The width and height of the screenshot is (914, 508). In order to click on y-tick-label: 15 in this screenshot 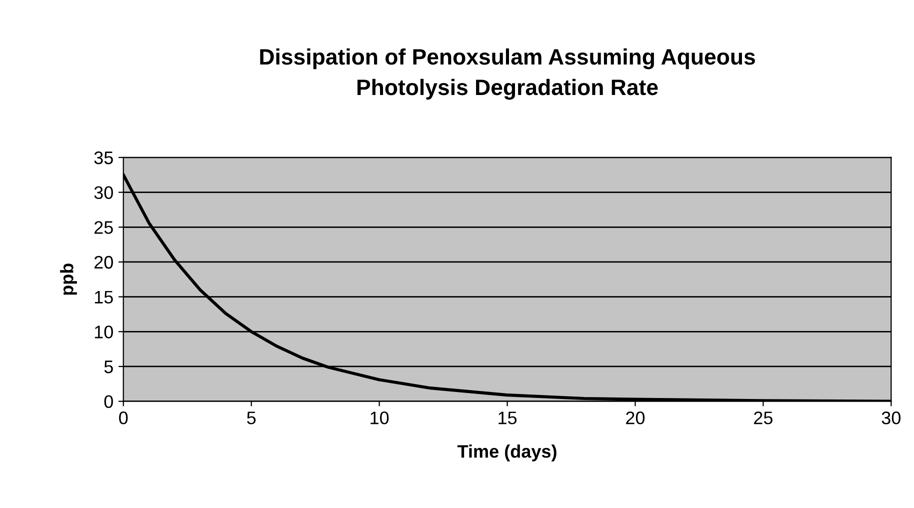, I will do `click(103, 297)`.